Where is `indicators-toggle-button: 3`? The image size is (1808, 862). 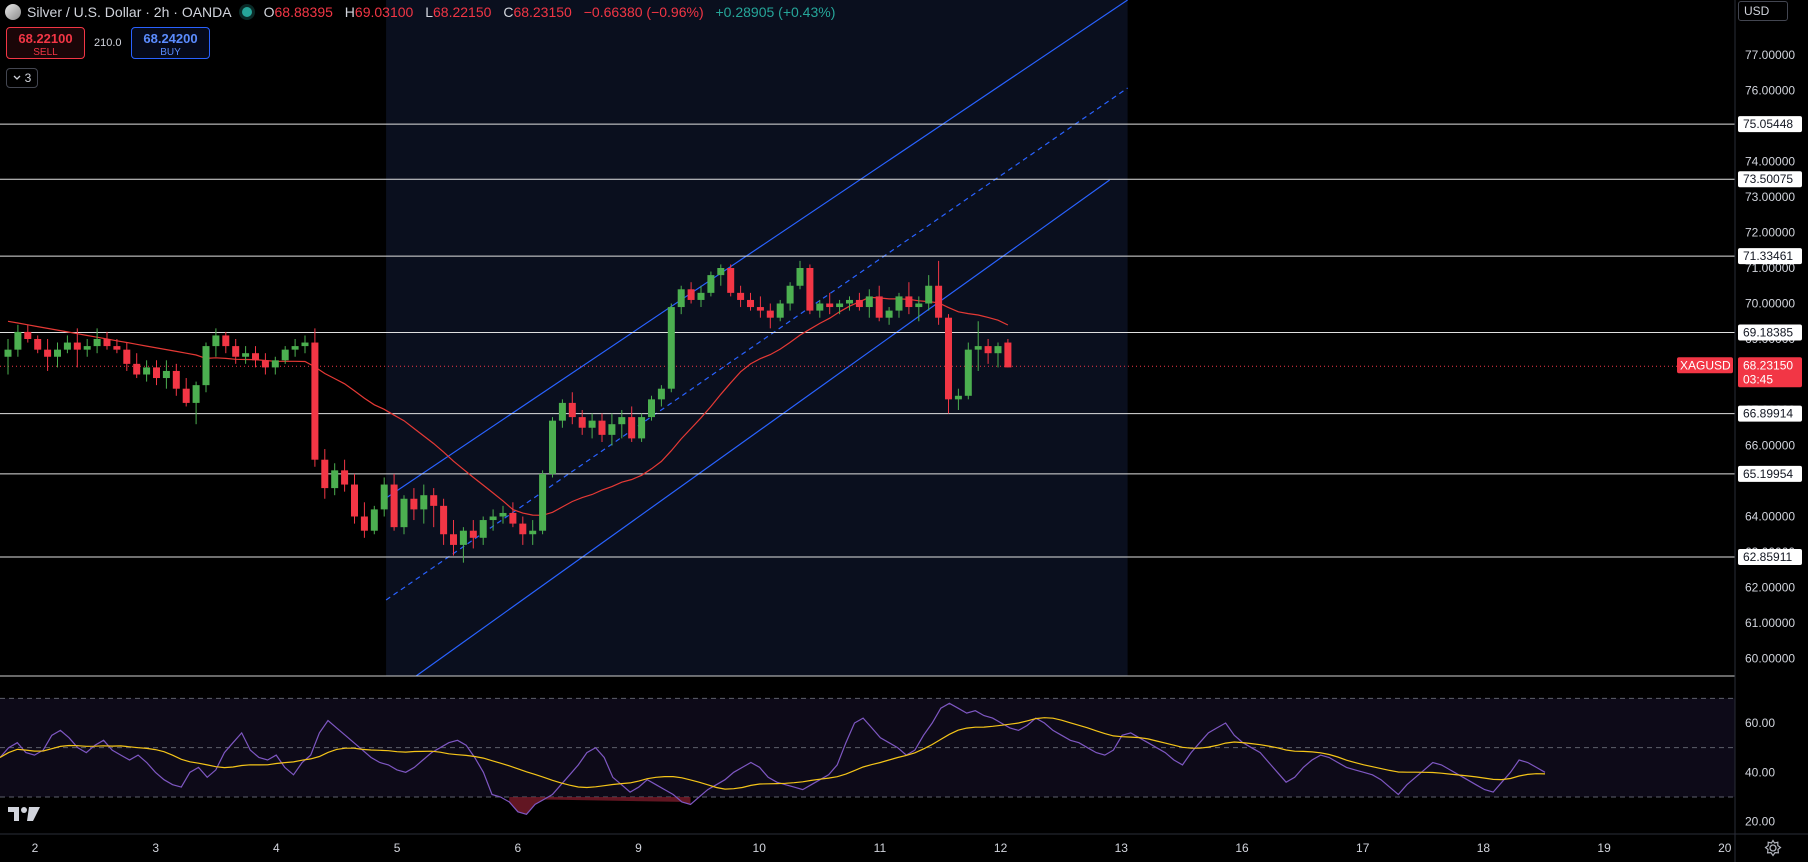
indicators-toggle-button: 3 is located at coordinates (22, 78).